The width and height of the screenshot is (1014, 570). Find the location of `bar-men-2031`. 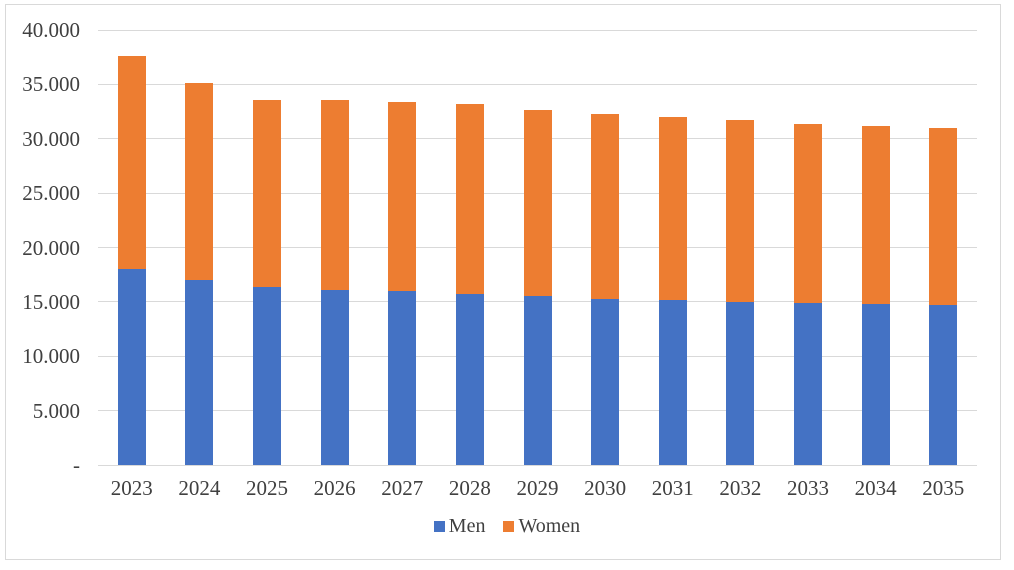

bar-men-2031 is located at coordinates (672, 382).